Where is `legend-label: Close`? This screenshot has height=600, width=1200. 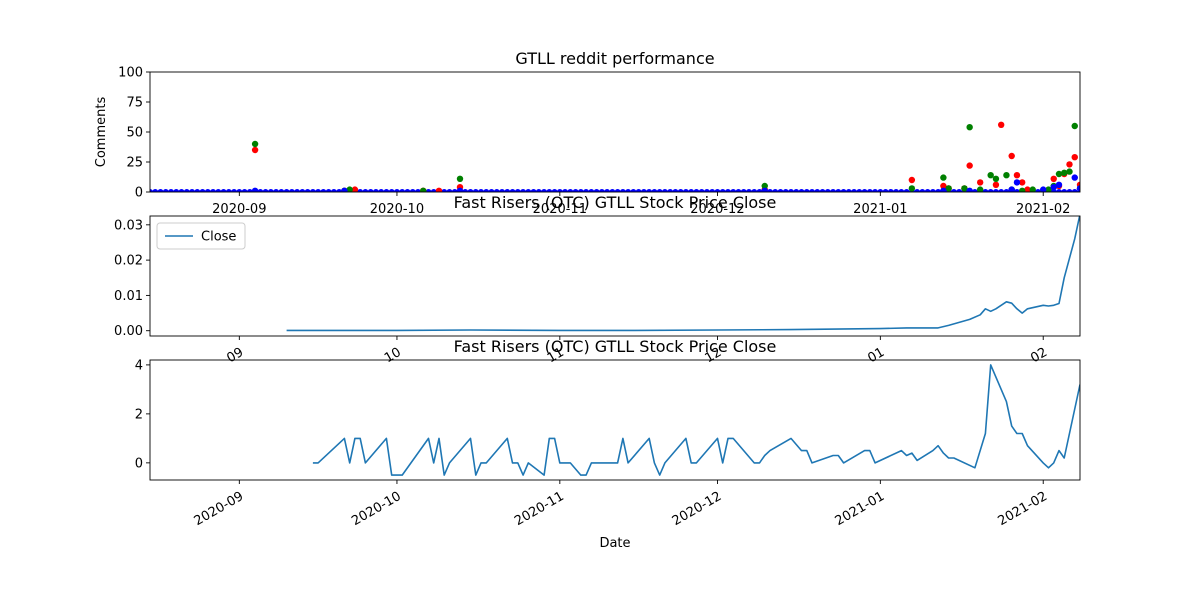 legend-label: Close is located at coordinates (218, 237).